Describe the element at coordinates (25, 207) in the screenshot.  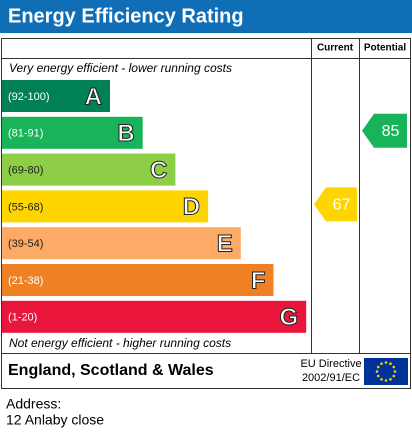
I see `band-range: (55-68)` at that location.